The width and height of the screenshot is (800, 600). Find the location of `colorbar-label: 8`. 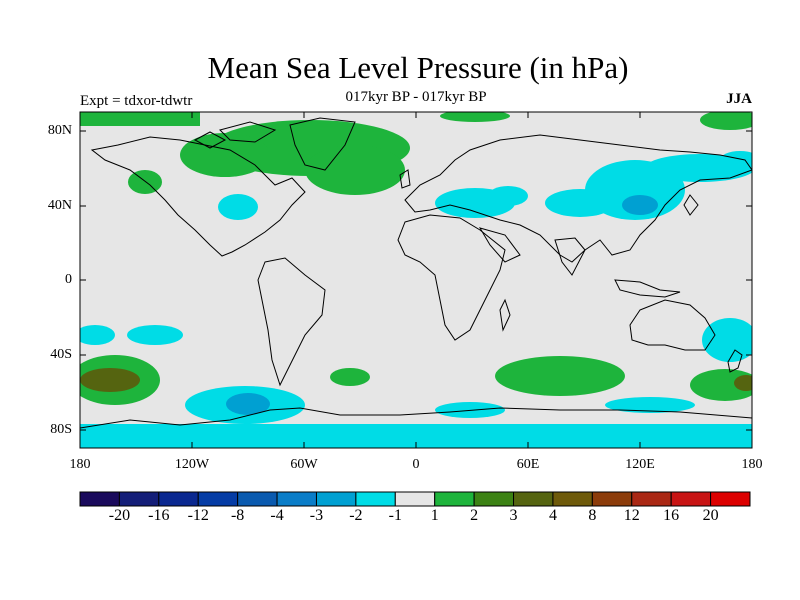

colorbar-label: 8 is located at coordinates (592, 515).